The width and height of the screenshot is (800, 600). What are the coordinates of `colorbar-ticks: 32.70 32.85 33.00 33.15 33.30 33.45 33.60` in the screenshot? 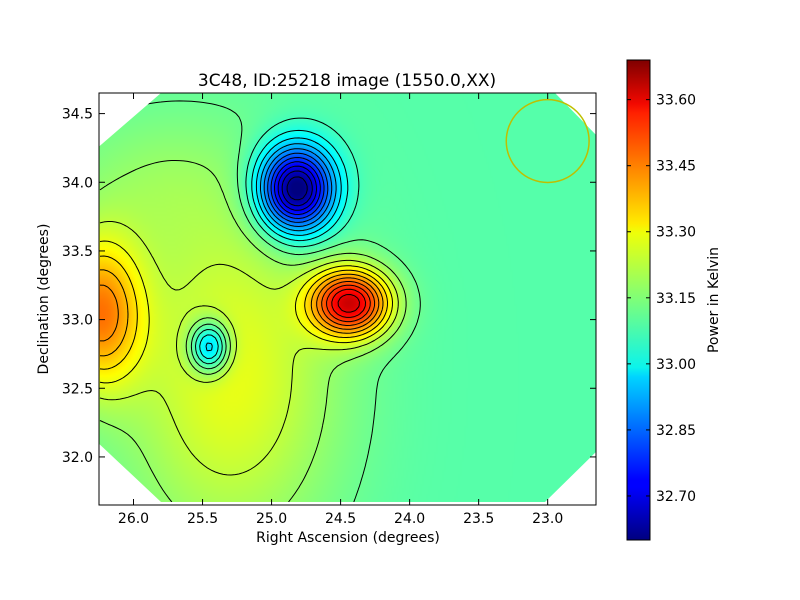 It's located at (661, 299).